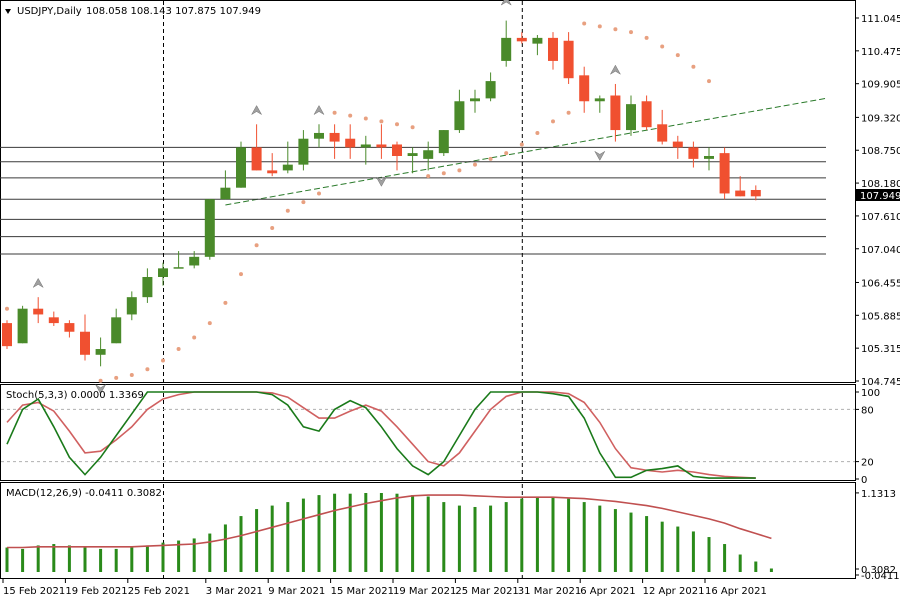  I want to click on macd-label: MACD(12,26,9) -0.0411 0.3082, so click(84, 493).